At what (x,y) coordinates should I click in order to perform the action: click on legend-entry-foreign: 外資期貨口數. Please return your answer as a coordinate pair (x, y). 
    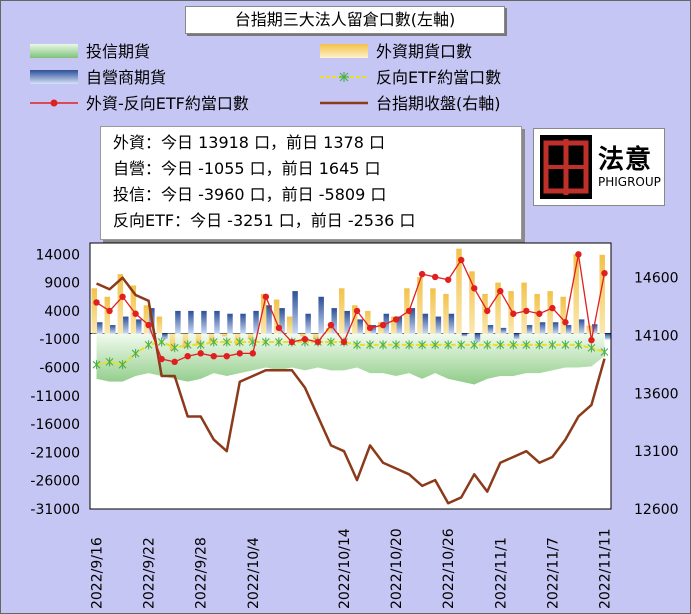
    Looking at the image, I should click on (455, 52).